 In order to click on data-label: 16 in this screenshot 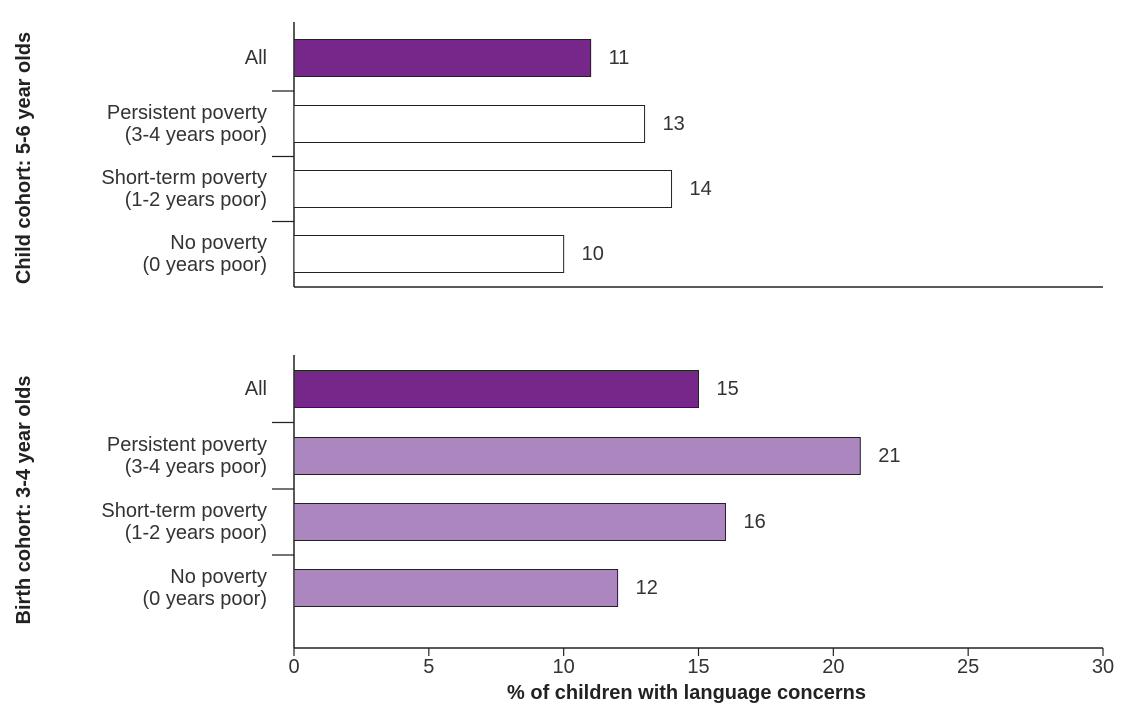, I will do `click(754, 522)`.